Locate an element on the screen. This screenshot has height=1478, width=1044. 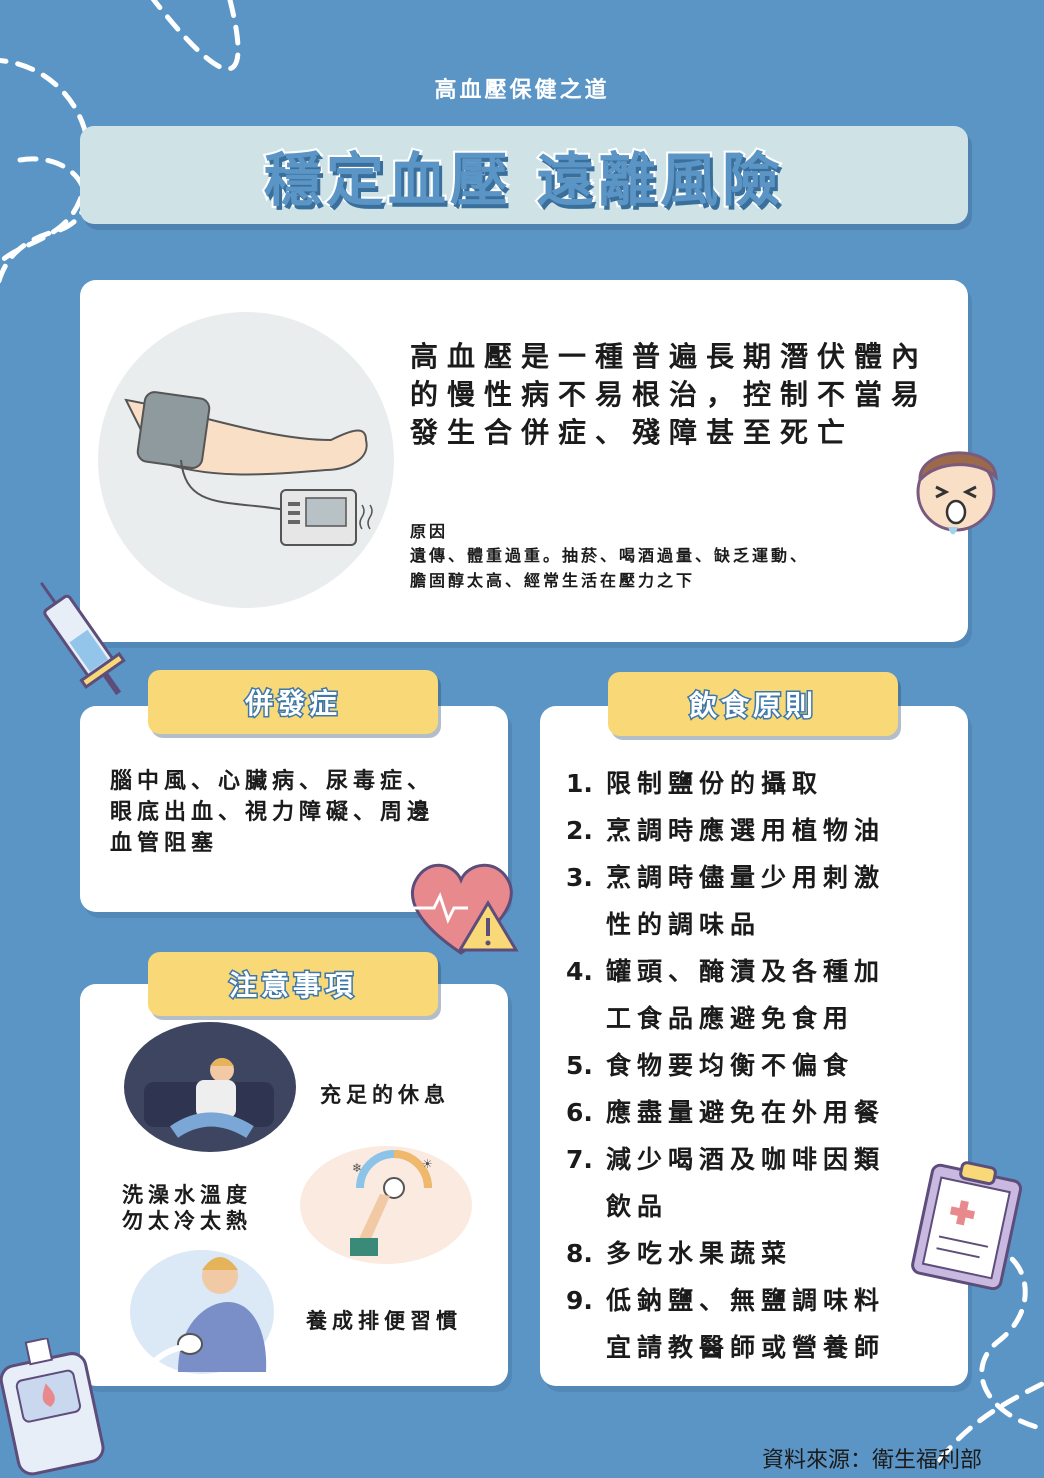
diet-item-line: 多吃水果蔬菜 is located at coordinates (699, 1253).